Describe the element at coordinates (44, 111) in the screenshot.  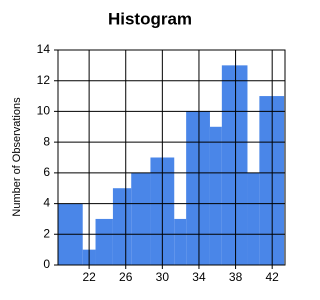
I see `y-tick-label: 10` at that location.